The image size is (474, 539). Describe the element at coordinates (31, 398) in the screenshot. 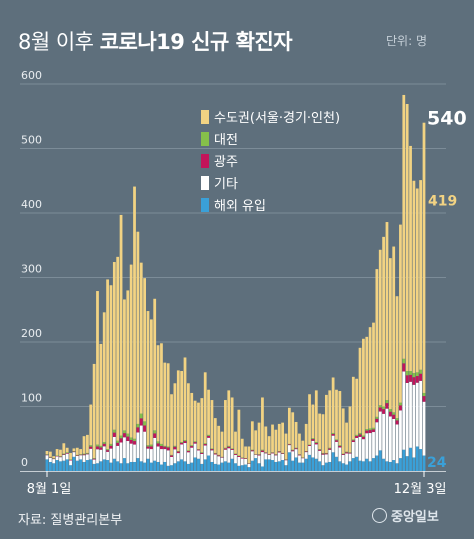

I see `y-tick-label-100: 100` at that location.